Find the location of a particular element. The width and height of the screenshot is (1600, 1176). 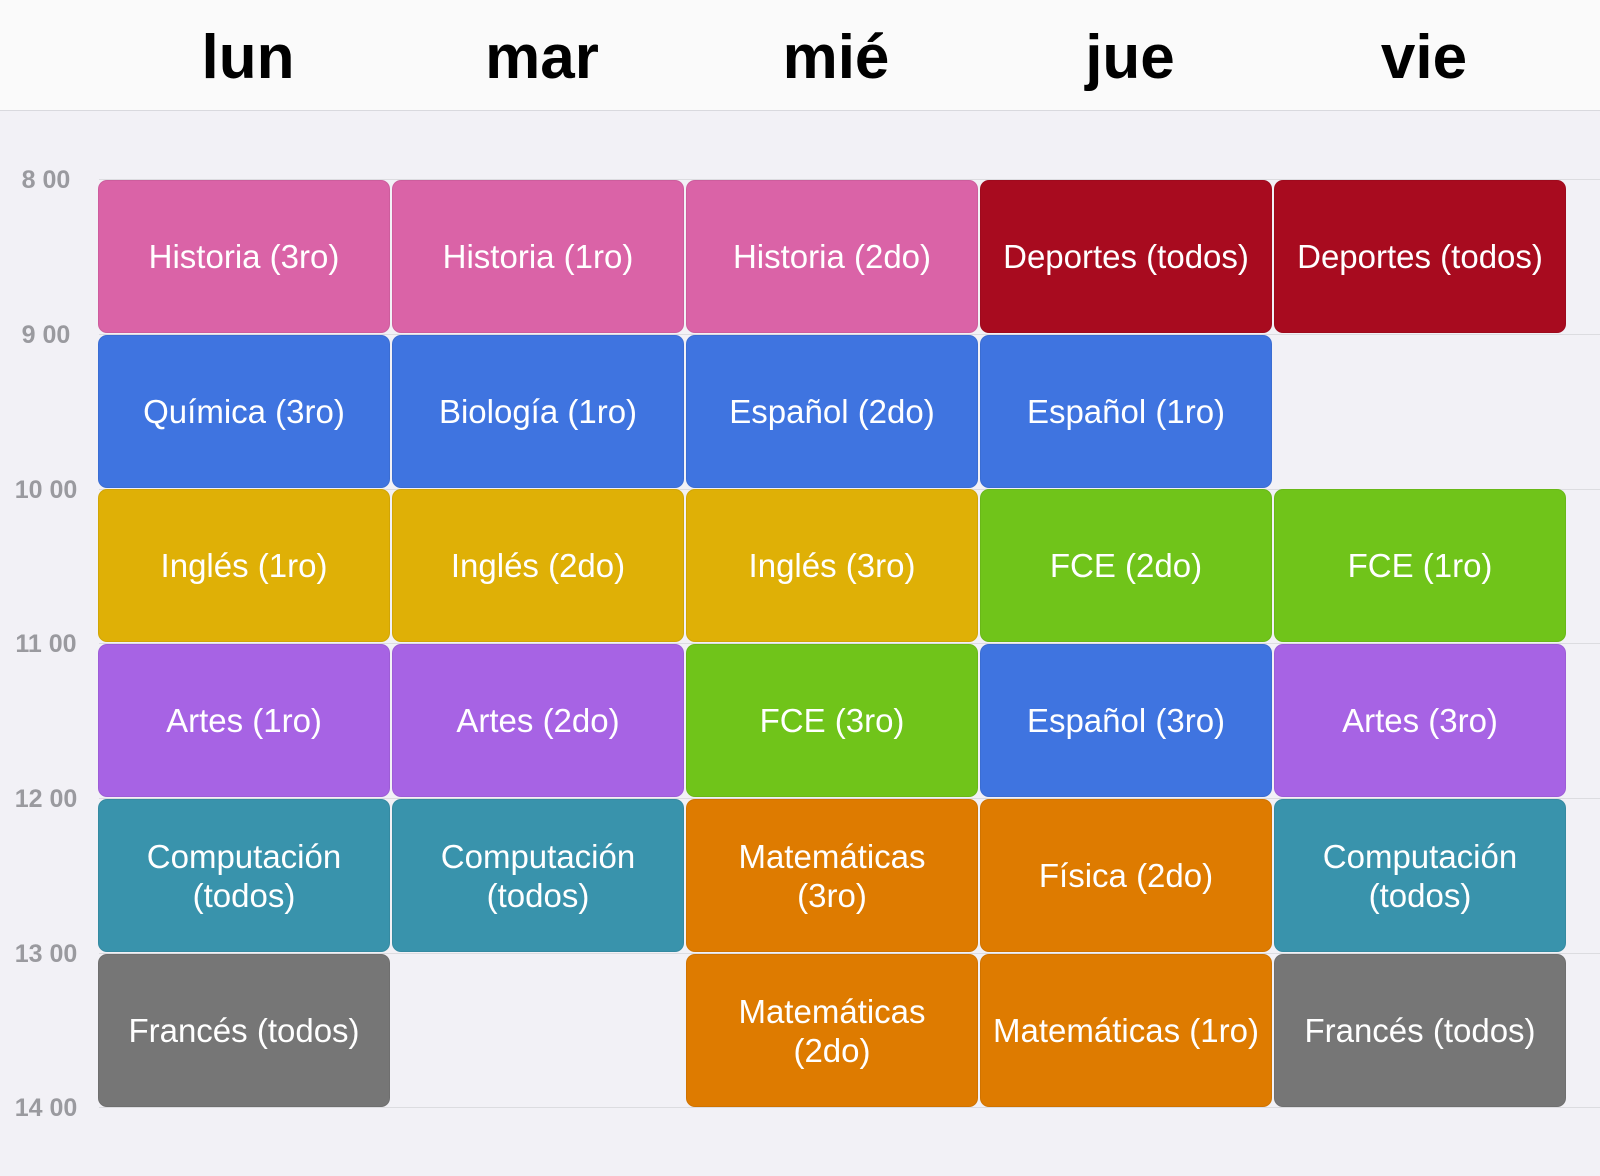

lesson-label: Historia (2do) is located at coordinates (832, 256).